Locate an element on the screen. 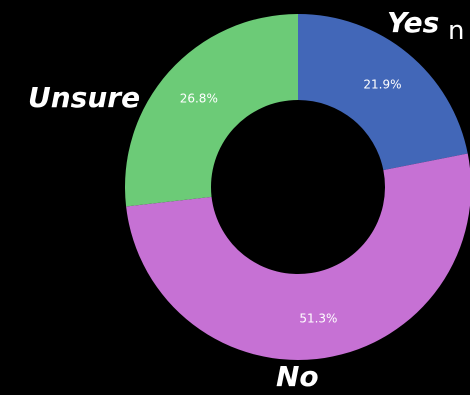  callout-no: No is located at coordinates (297, 376).